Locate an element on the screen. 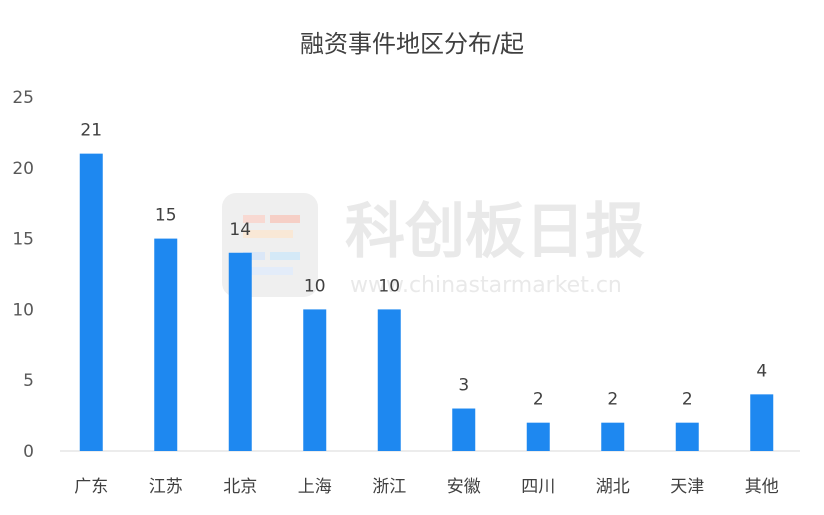  y-tick-label: 10 is located at coordinates (23, 310).